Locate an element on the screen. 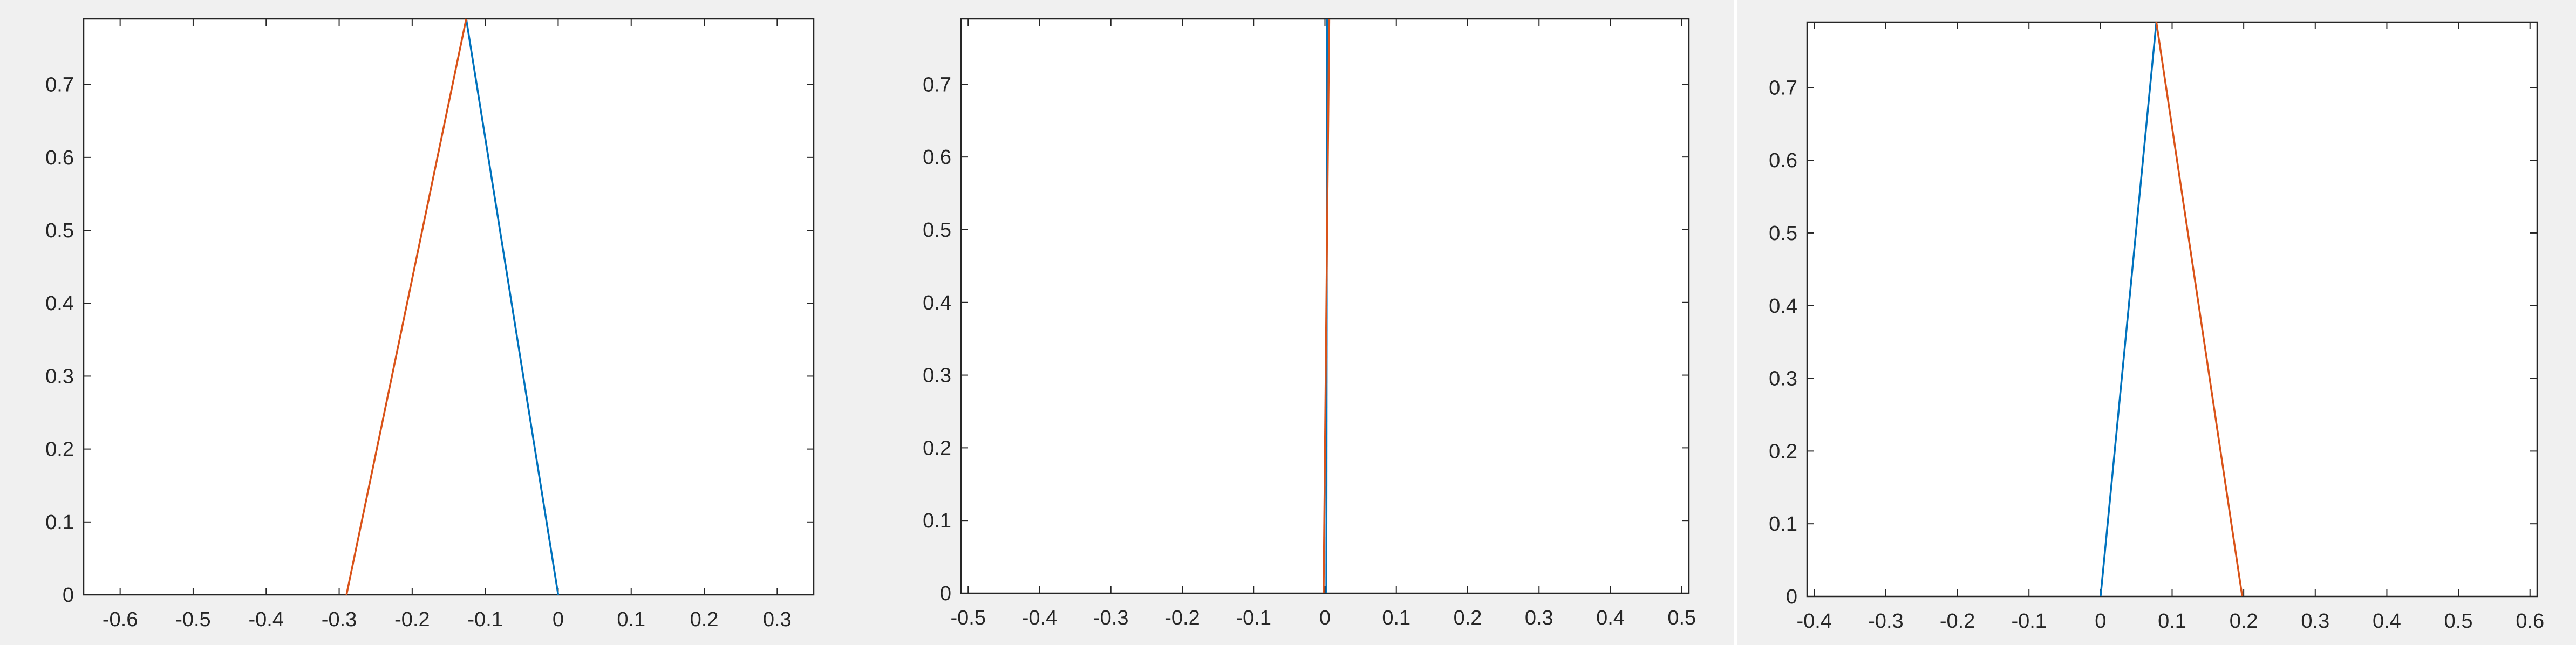 This screenshot has width=2576, height=645. x-tick-label: 0.6 is located at coordinates (2530, 621).